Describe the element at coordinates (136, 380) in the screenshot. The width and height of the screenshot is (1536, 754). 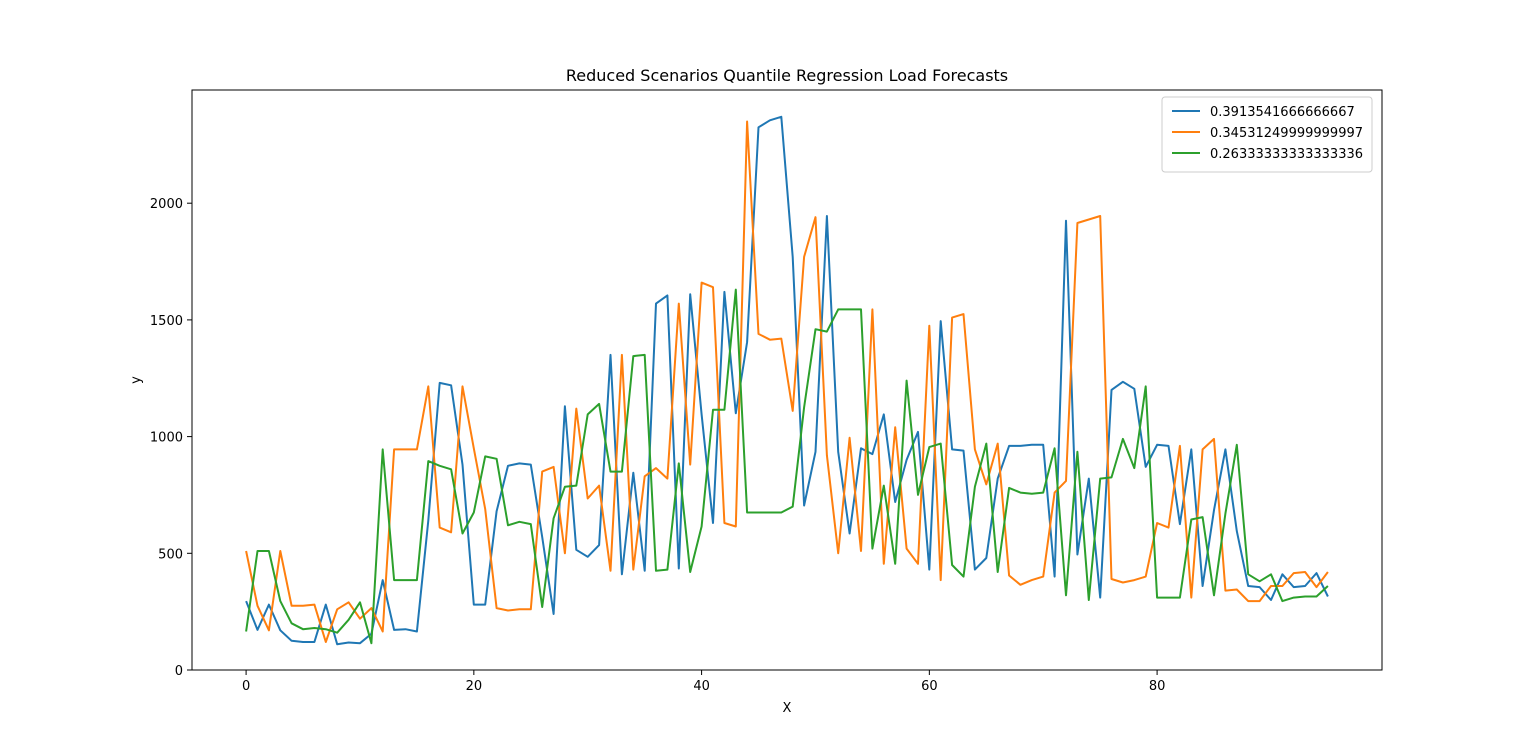
I see `y-axis-label: y` at that location.